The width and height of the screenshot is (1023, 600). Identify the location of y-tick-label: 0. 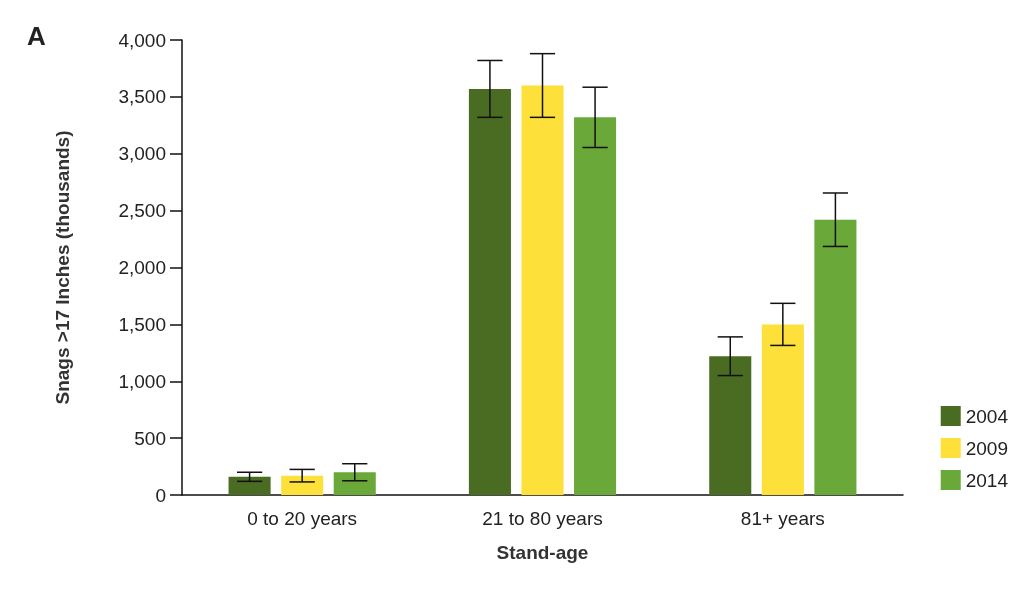
(160, 495).